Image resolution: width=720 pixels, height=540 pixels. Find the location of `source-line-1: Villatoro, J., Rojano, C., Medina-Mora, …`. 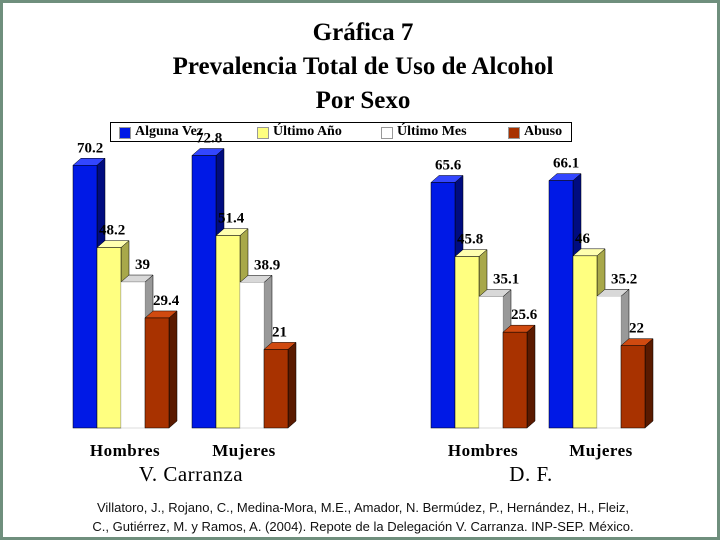

source-line-1: Villatoro, J., Rojano, C., Medina-Mora, … is located at coordinates (363, 507).